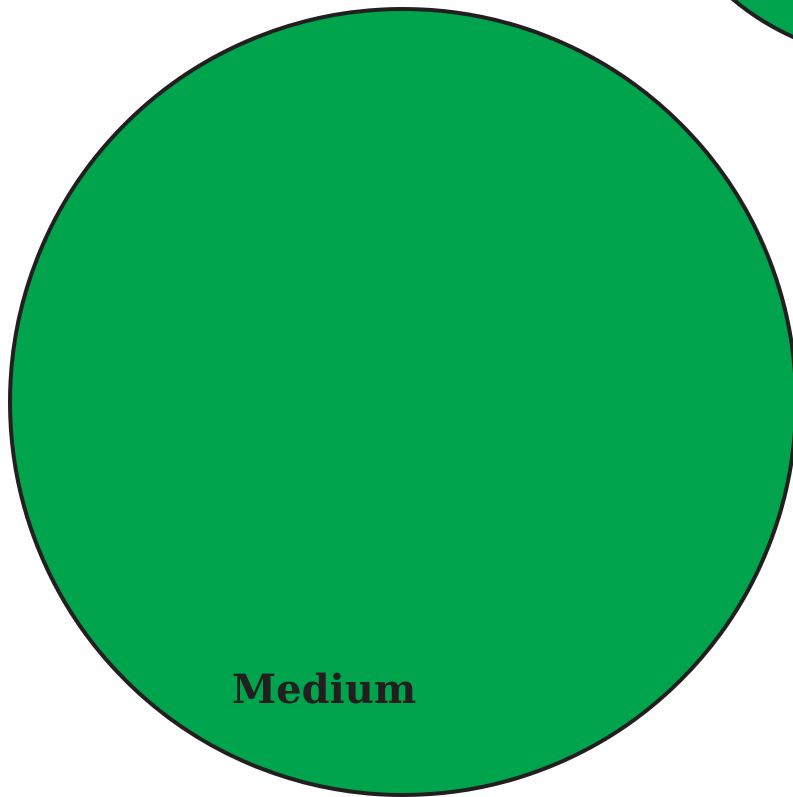  Describe the element at coordinates (324, 689) in the screenshot. I see `size-label: Medium` at that location.